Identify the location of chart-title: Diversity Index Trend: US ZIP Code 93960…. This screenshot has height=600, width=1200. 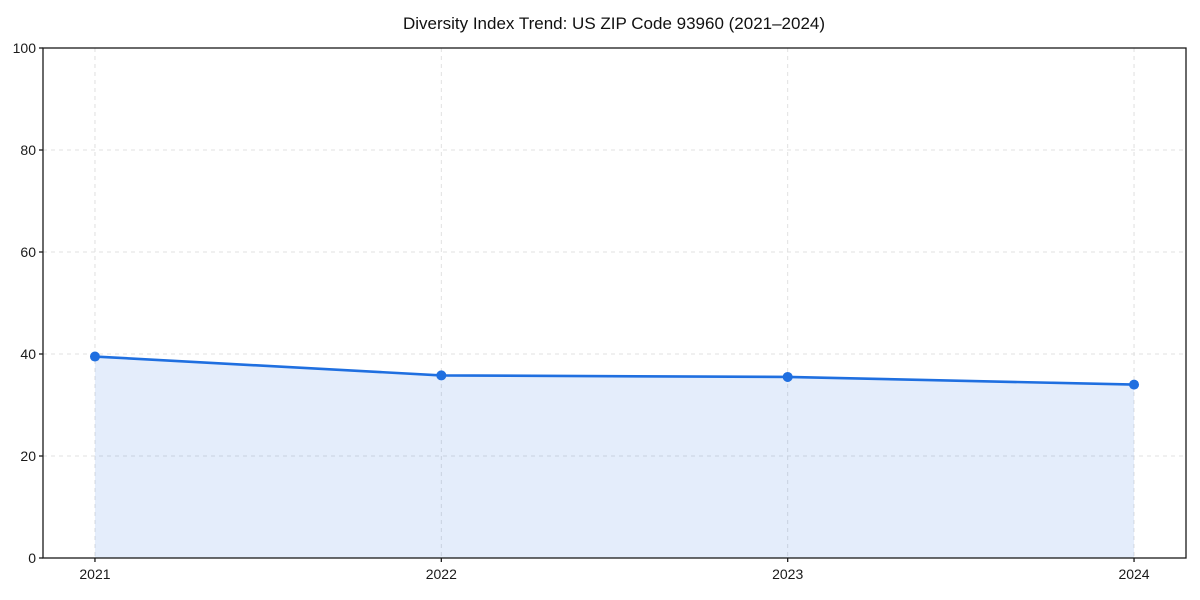
(614, 23).